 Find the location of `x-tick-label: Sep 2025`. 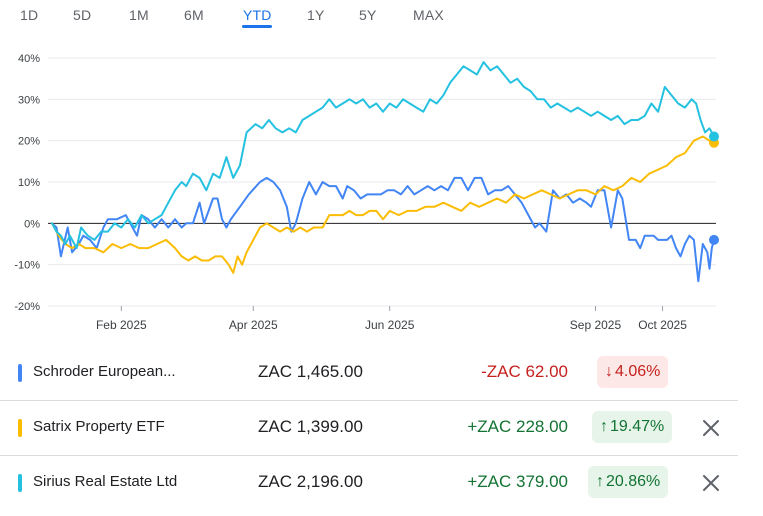

x-tick-label: Sep 2025 is located at coordinates (596, 325).